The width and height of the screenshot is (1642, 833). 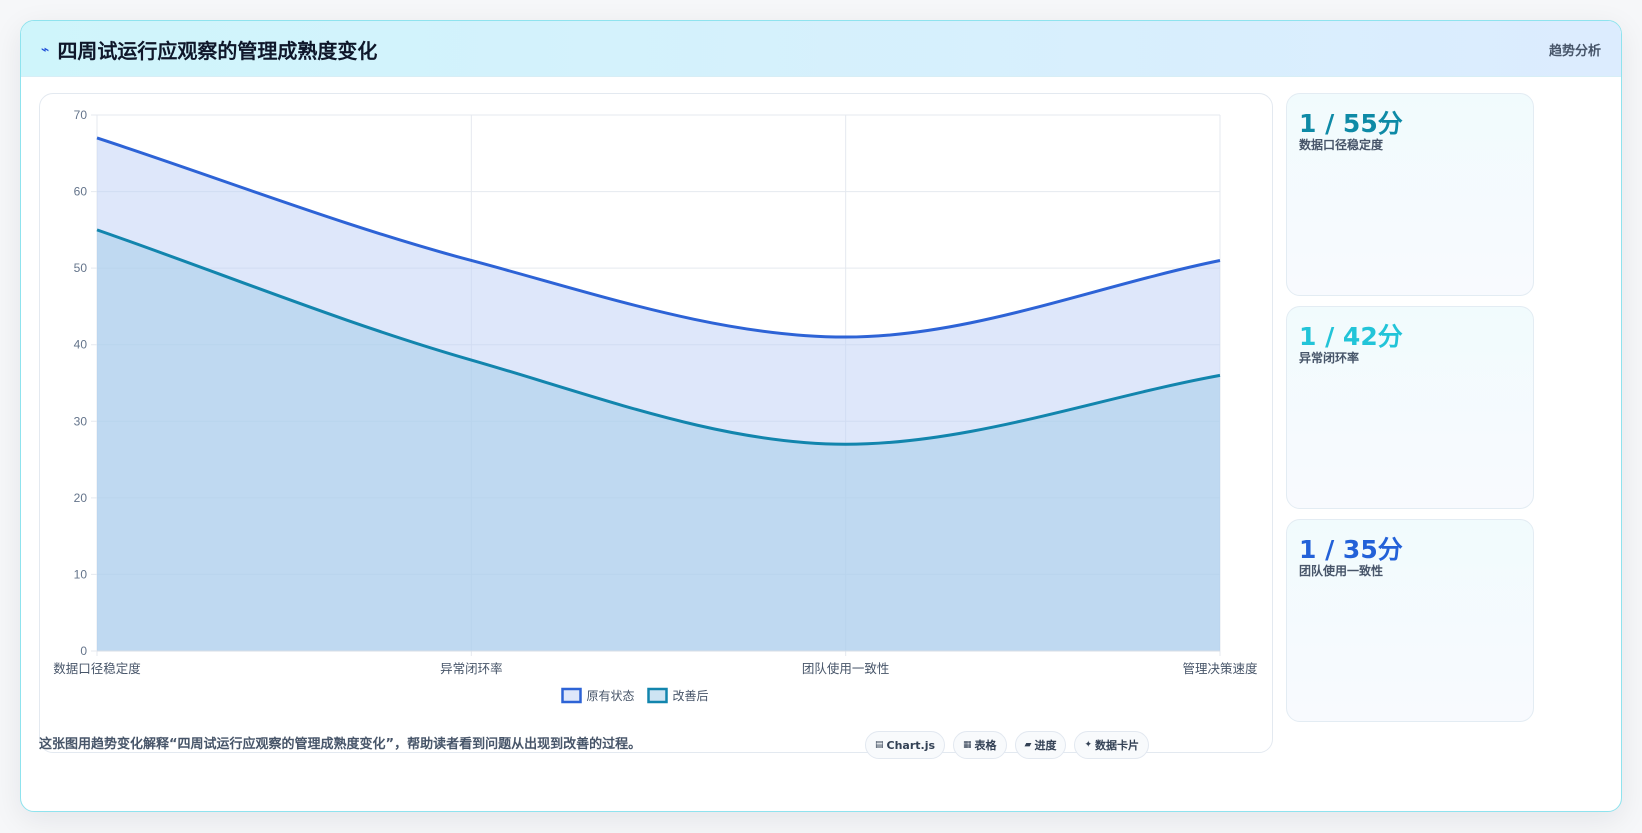 I want to click on header-tag: 趋势分析, so click(x=1574, y=51).